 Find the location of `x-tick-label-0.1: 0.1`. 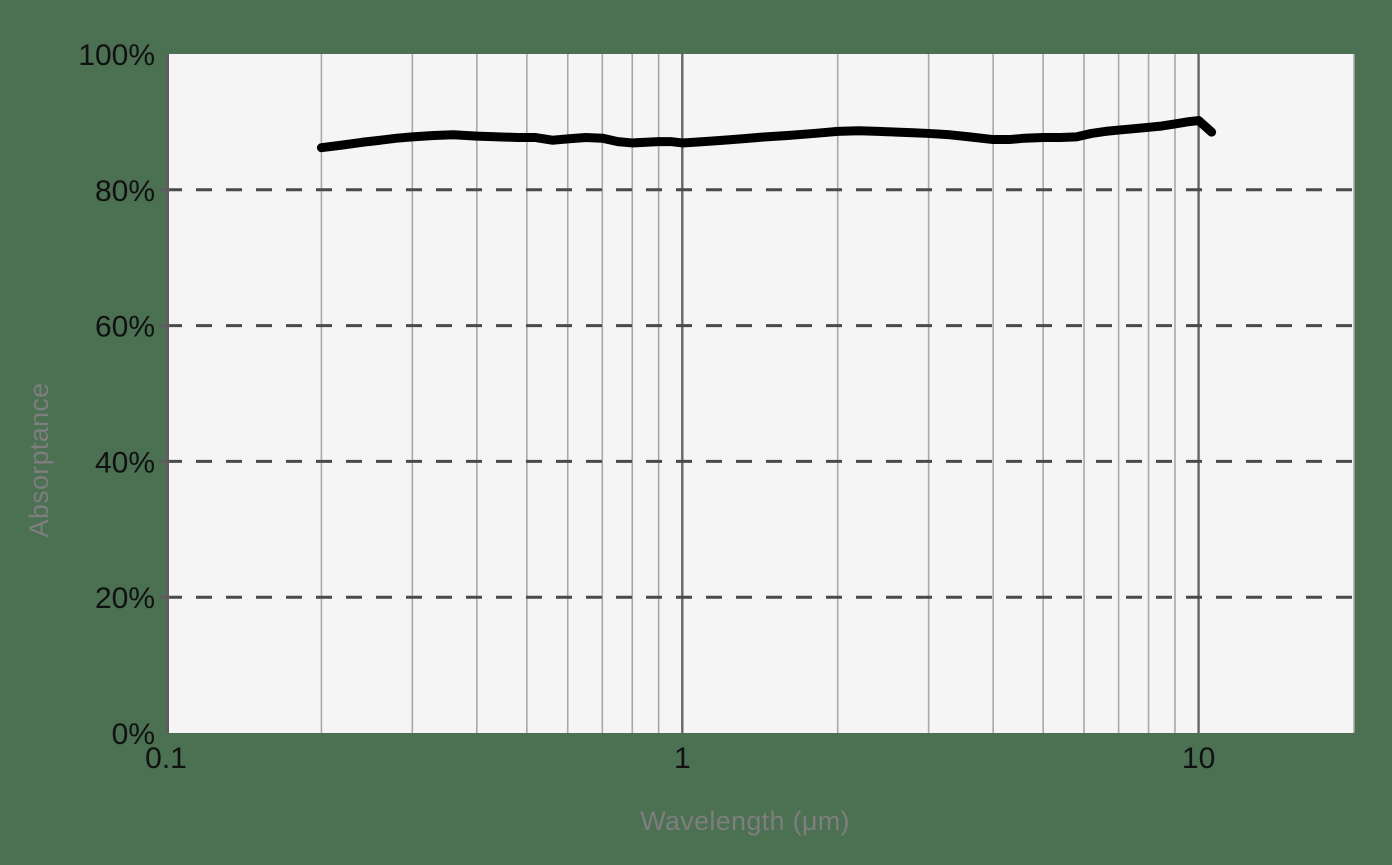

x-tick-label-0.1: 0.1 is located at coordinates (166, 758).